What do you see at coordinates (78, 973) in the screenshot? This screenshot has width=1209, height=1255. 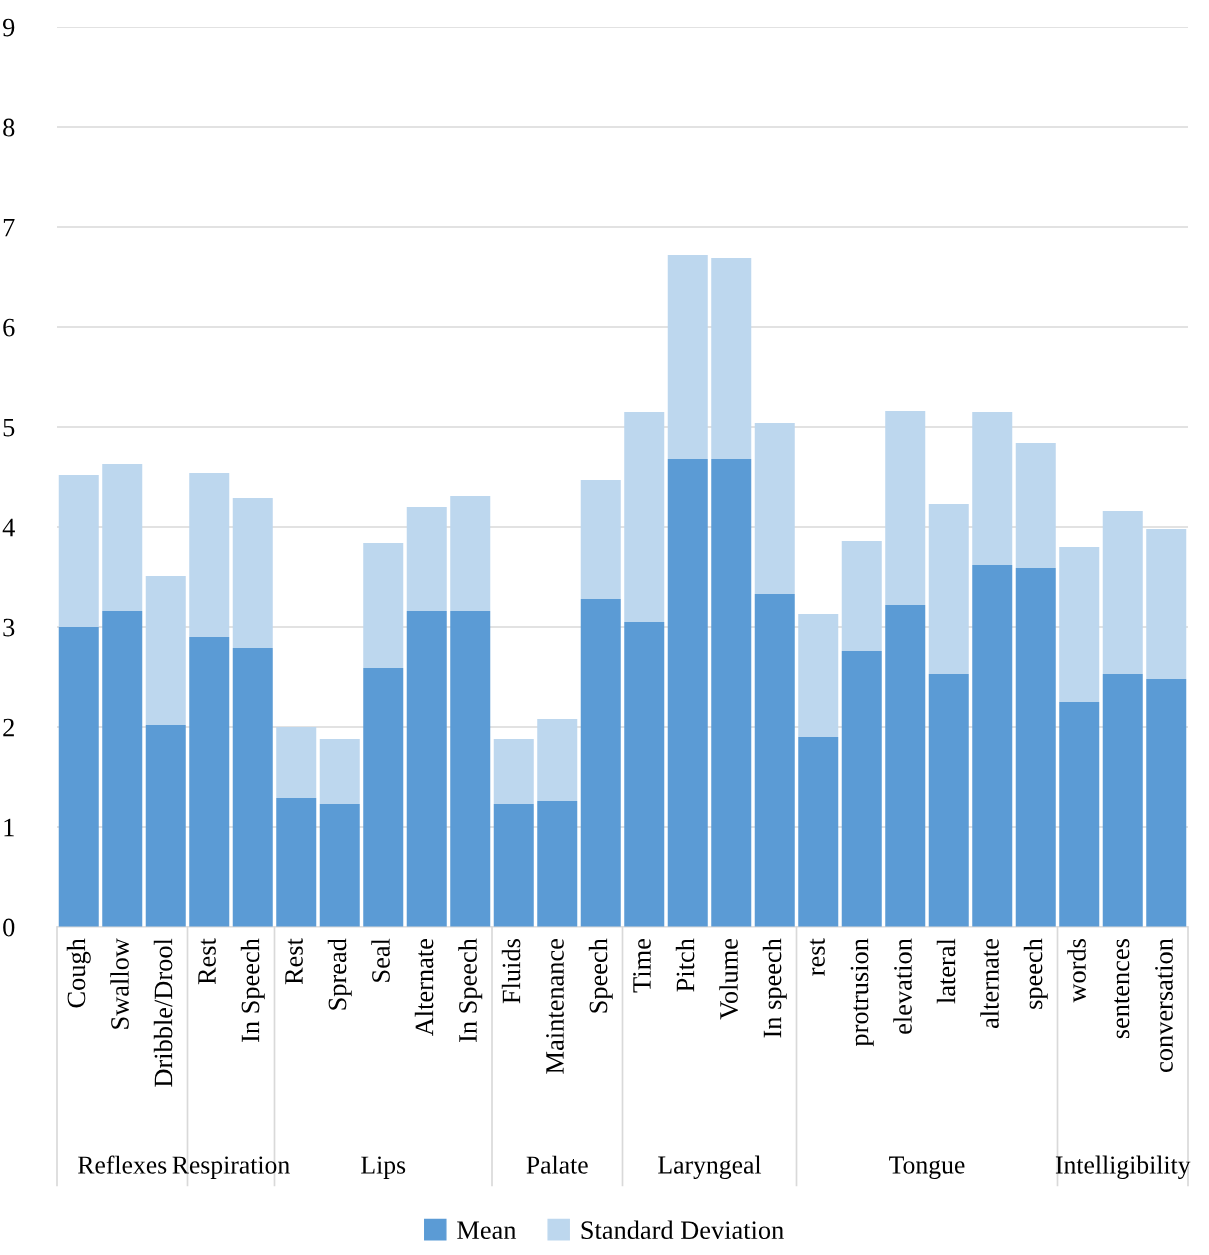 I see `x-tick-label: Cough` at bounding box center [78, 973].